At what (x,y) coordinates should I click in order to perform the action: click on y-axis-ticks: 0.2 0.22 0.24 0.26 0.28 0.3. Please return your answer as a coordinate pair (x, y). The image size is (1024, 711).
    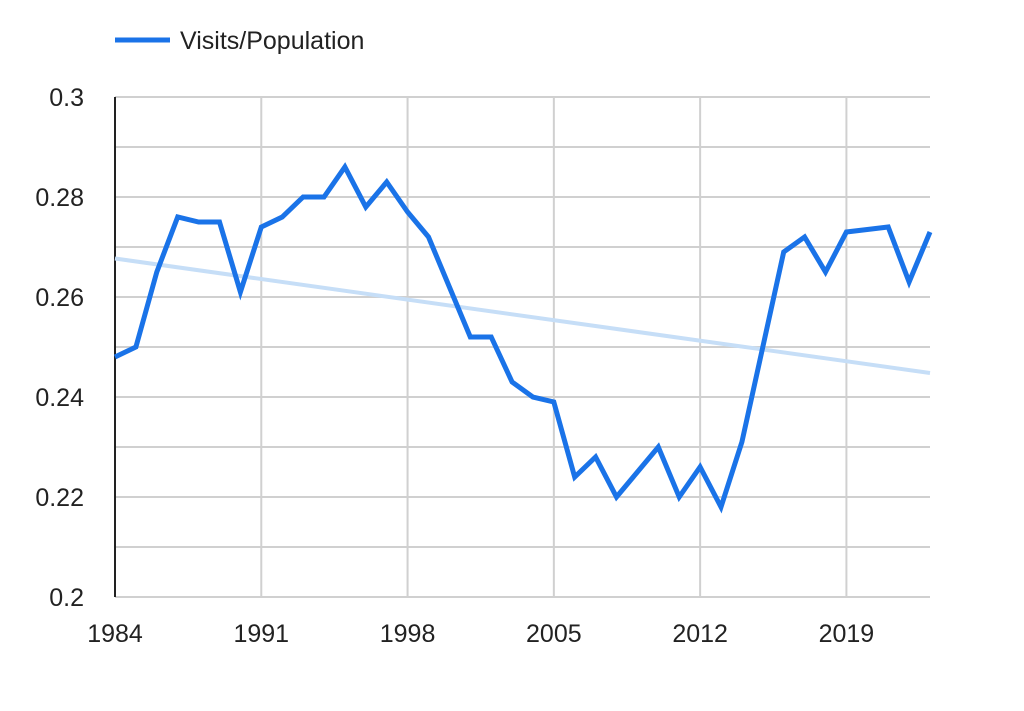
    Looking at the image, I should click on (59, 348).